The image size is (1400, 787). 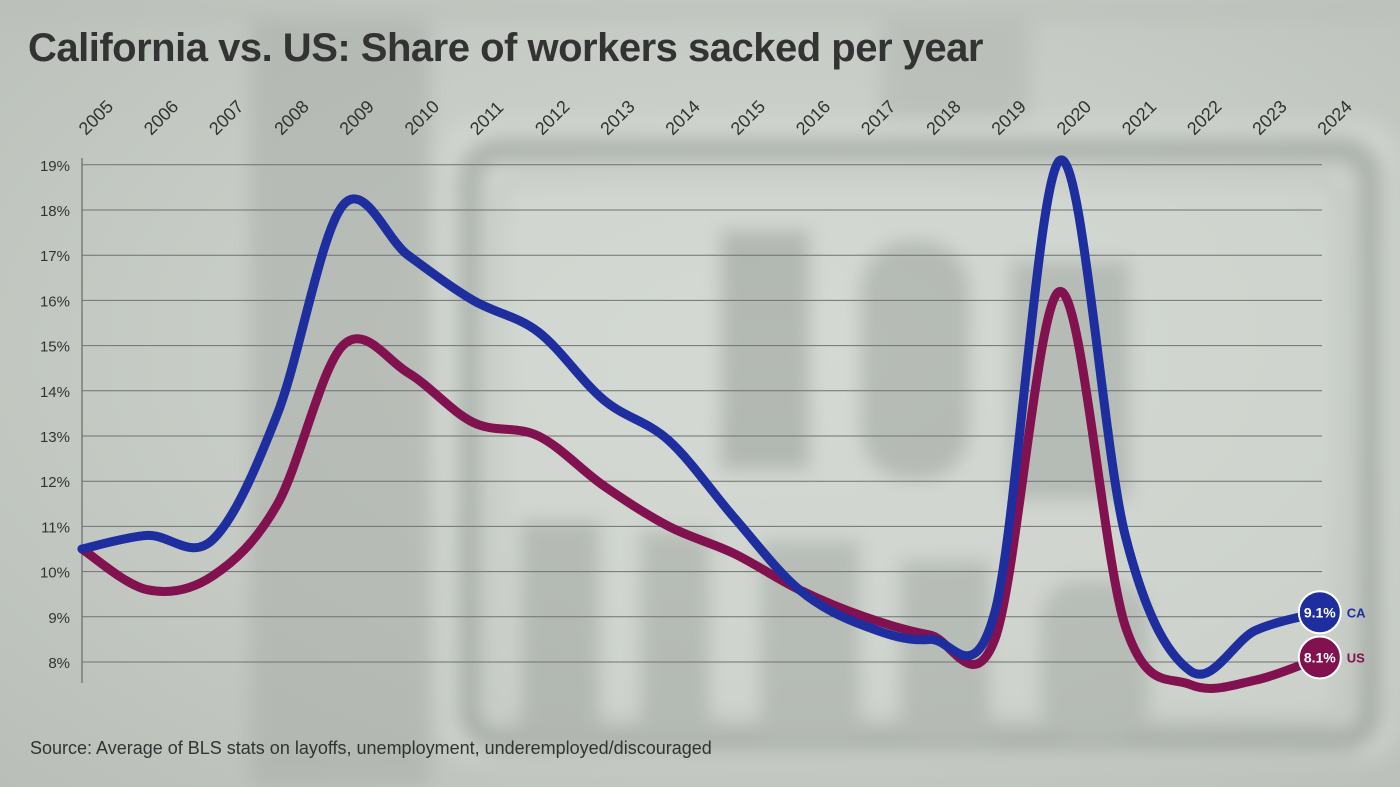 What do you see at coordinates (55, 437) in the screenshot?
I see `y-tick-label: 13%` at bounding box center [55, 437].